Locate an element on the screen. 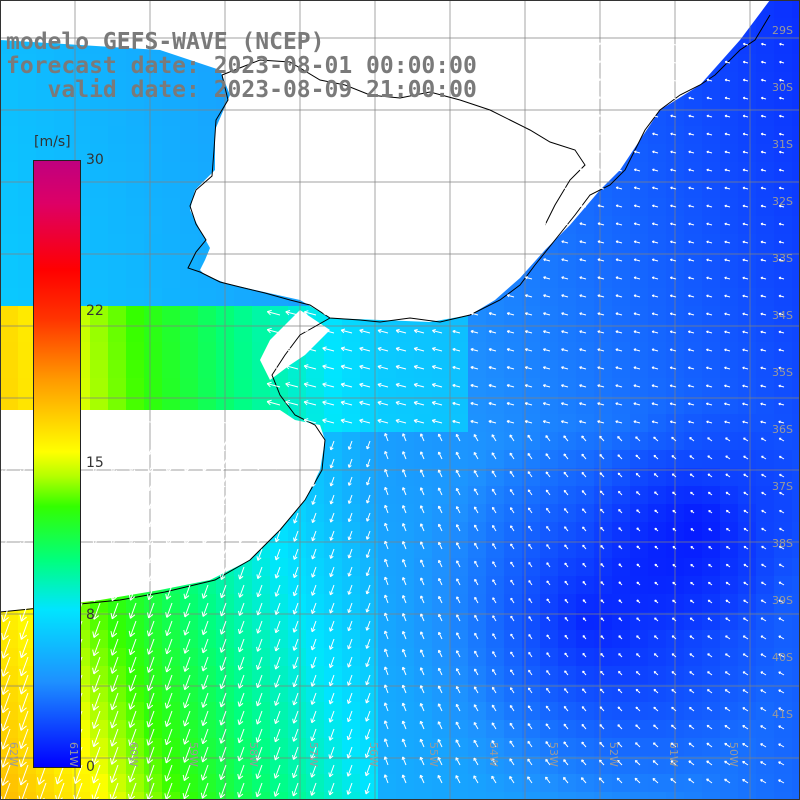 Image resolution: width=800 pixels, height=800 pixels. longitude-label: 54W is located at coordinates (493, 754).